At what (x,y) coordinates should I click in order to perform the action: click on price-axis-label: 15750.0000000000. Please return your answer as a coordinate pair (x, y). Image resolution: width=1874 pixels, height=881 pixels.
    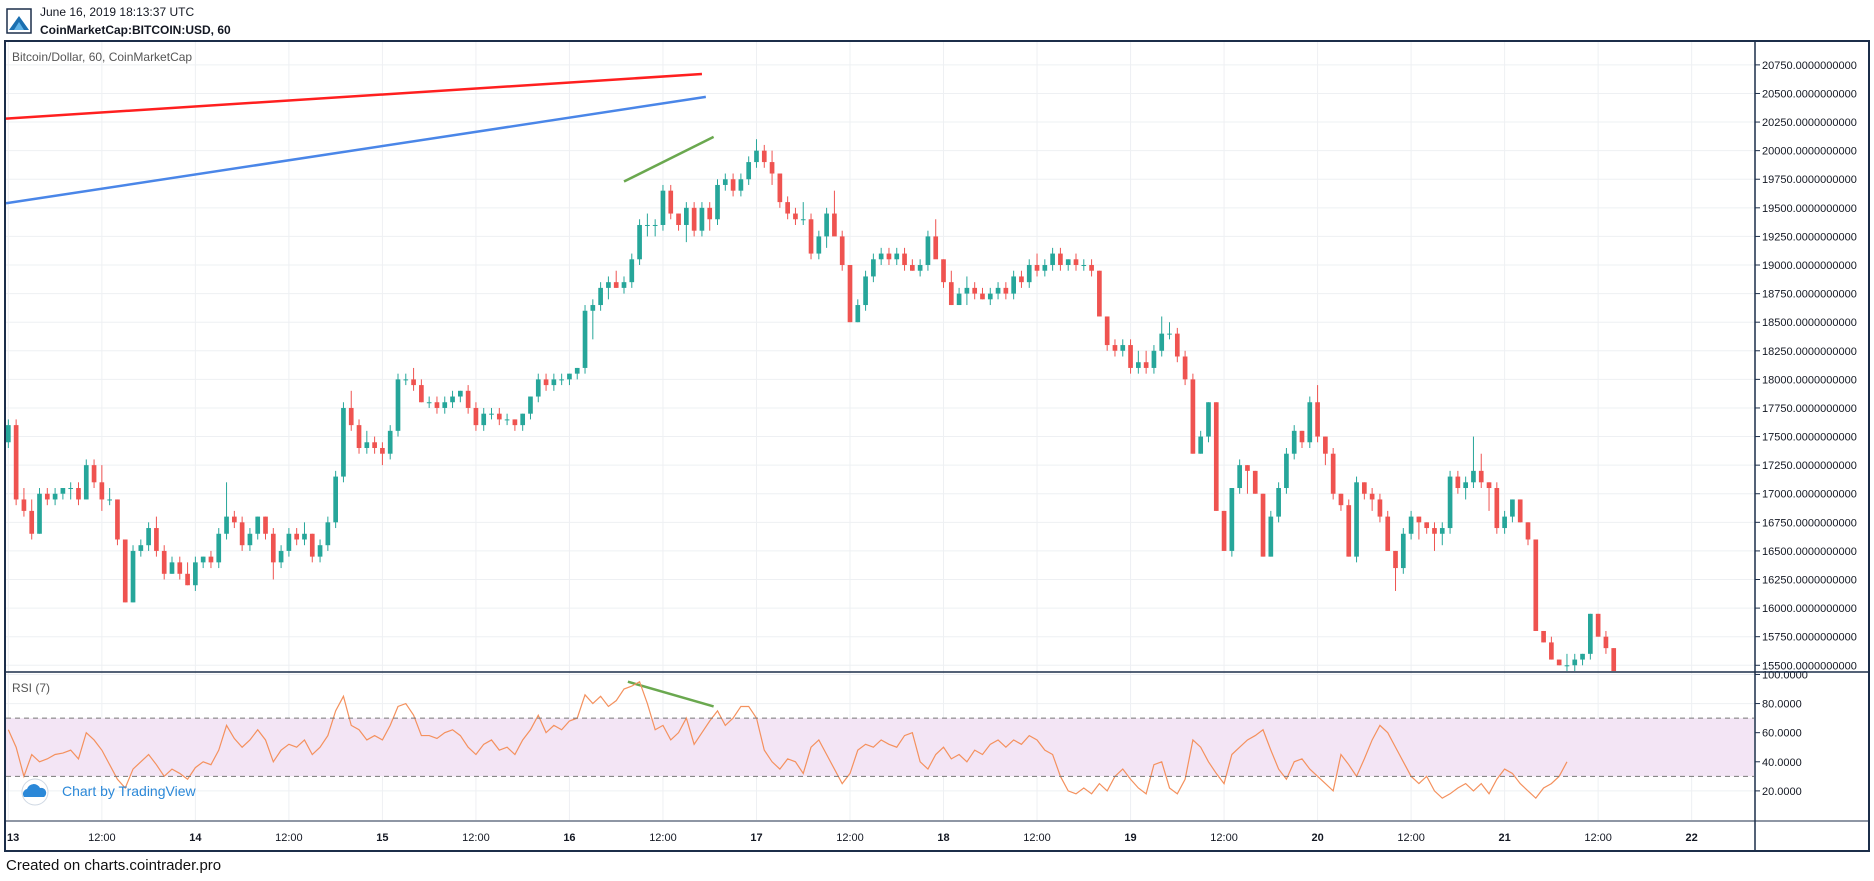
    Looking at the image, I should click on (1809, 638).